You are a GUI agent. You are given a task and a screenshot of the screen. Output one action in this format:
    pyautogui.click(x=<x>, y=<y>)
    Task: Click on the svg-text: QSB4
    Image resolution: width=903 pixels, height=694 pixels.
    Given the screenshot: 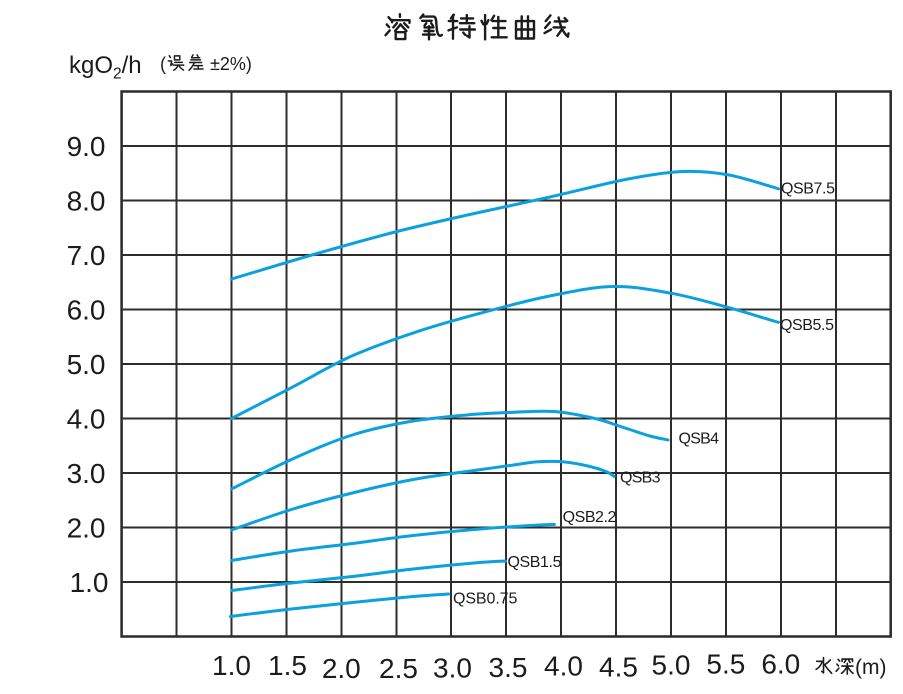 What is the action you would take?
    pyautogui.click(x=699, y=439)
    